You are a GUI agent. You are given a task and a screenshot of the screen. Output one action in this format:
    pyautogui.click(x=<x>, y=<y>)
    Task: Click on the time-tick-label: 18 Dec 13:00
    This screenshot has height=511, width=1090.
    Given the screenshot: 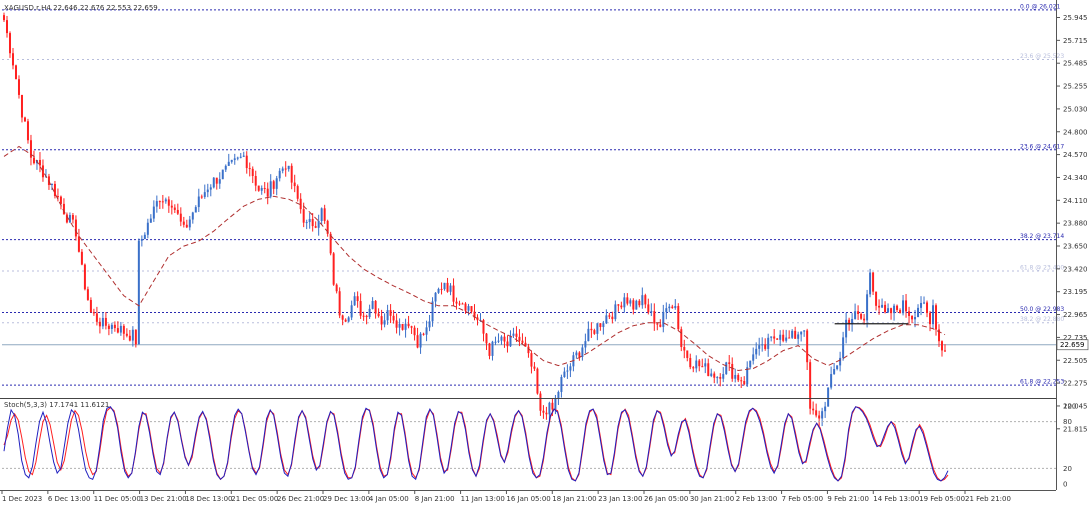 What is the action you would take?
    pyautogui.click(x=208, y=499)
    